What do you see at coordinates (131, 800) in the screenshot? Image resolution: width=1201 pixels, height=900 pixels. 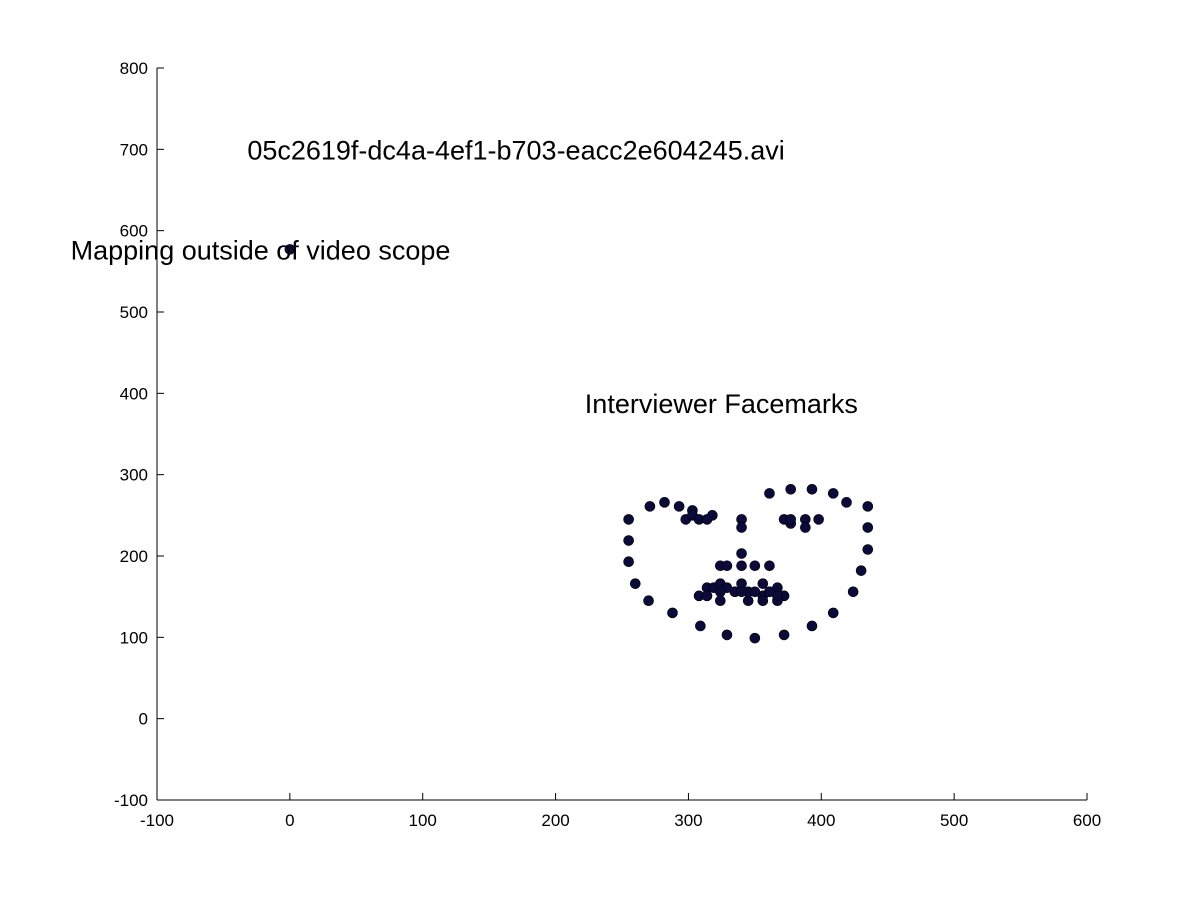 I see `y-tick-label: -100` at bounding box center [131, 800].